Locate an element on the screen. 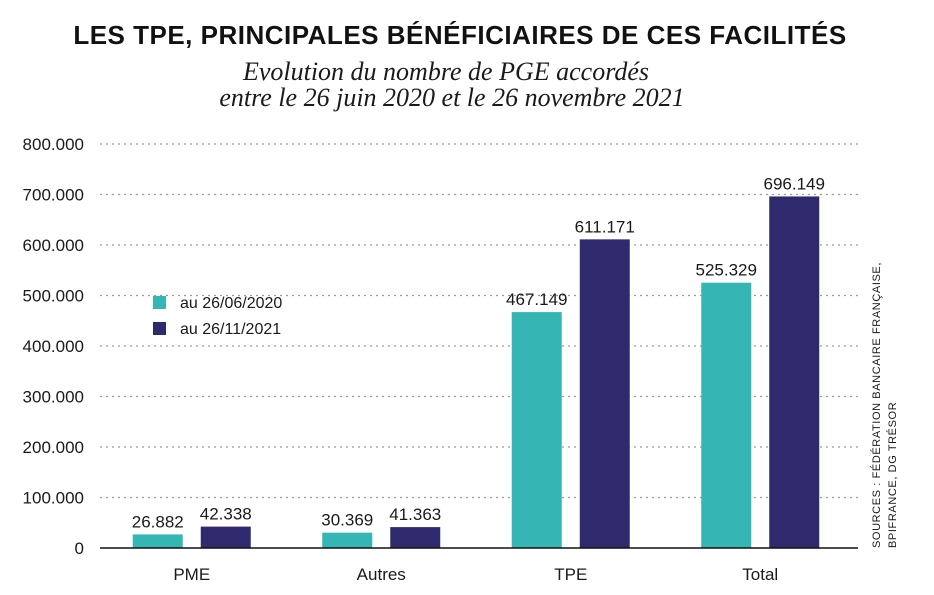 The width and height of the screenshot is (934, 595). x-category-label: TPE is located at coordinates (570, 574).